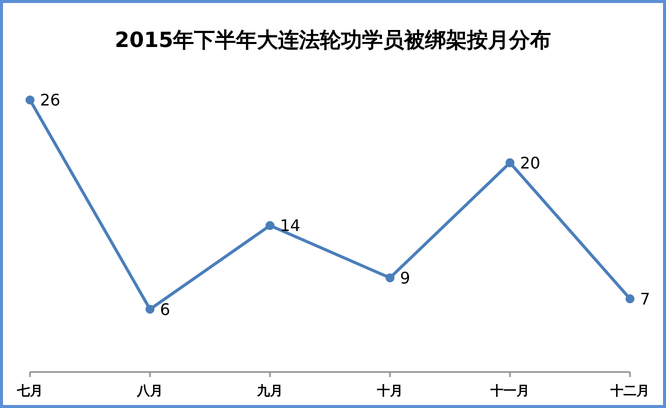  What do you see at coordinates (389, 391) in the screenshot?
I see `x-tick-label: 十月` at bounding box center [389, 391].